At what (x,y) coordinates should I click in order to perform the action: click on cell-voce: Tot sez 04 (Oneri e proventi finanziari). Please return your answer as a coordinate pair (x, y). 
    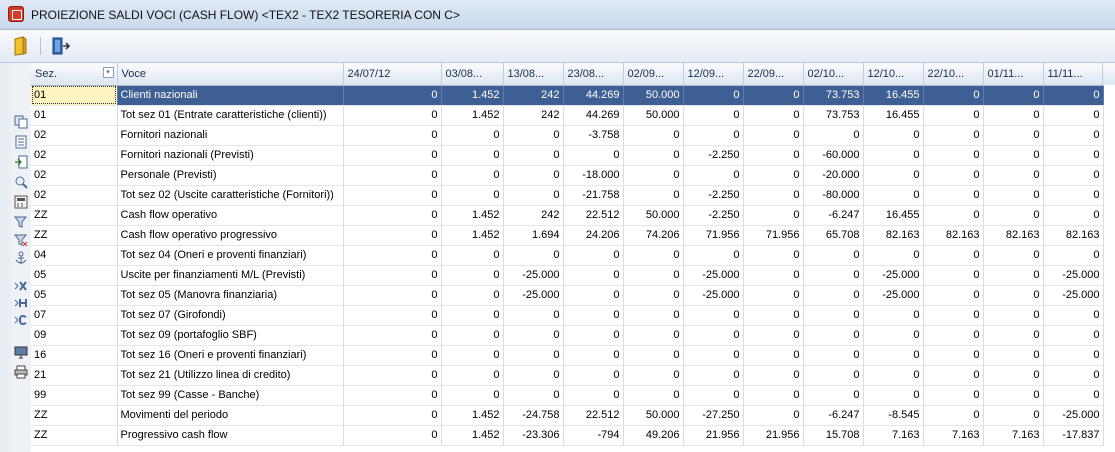
    Looking at the image, I should click on (230, 255).